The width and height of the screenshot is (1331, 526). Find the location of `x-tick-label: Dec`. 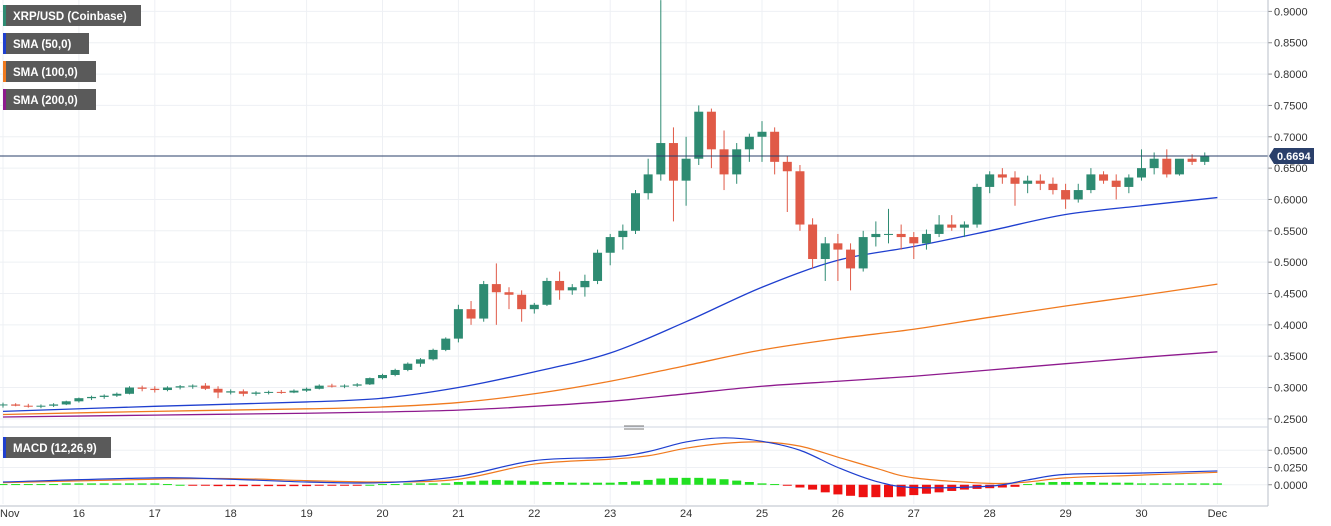

x-tick-label: Dec is located at coordinates (1218, 514).